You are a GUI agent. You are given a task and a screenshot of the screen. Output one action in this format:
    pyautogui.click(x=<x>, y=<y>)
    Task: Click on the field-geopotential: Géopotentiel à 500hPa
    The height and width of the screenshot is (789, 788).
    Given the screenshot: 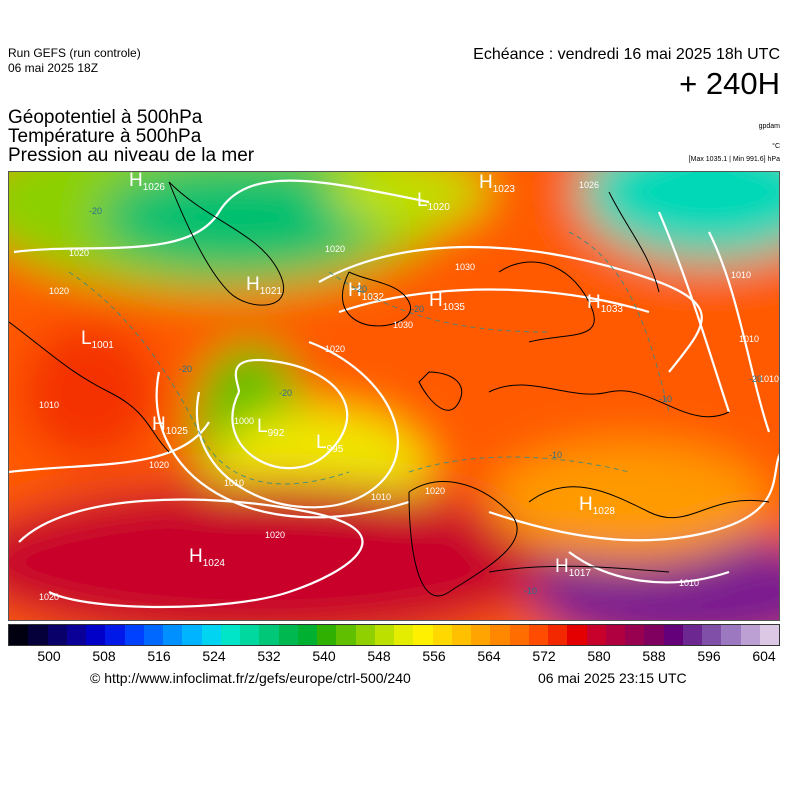 What is the action you would take?
    pyautogui.click(x=105, y=117)
    